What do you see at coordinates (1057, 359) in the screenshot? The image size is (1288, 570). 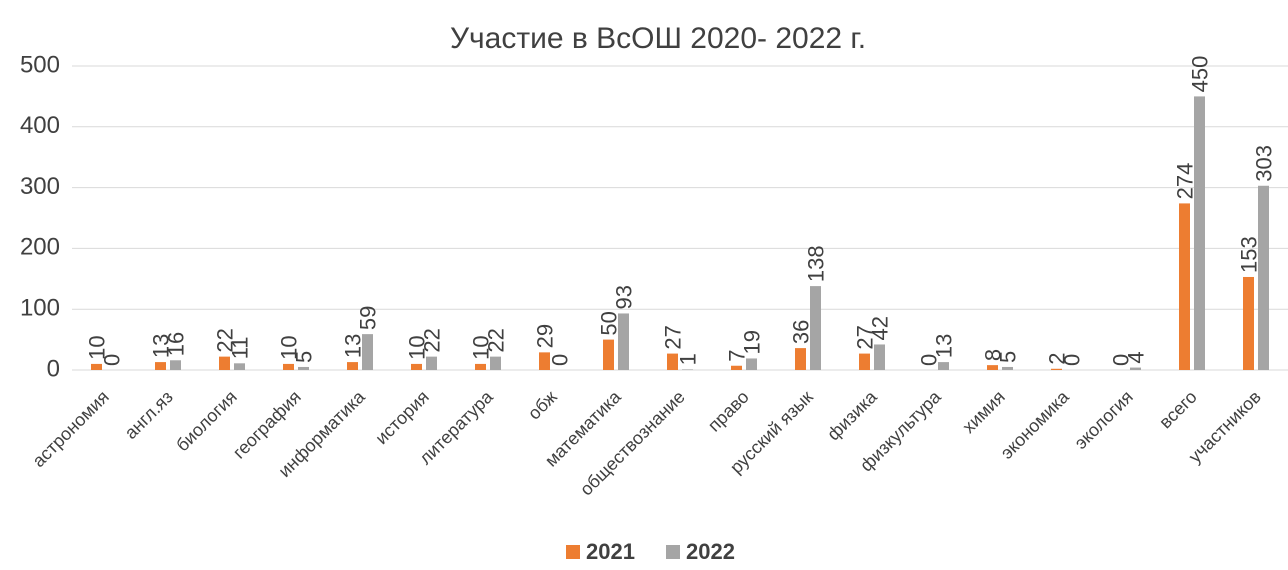 I see `data-label: 2` at bounding box center [1057, 359].